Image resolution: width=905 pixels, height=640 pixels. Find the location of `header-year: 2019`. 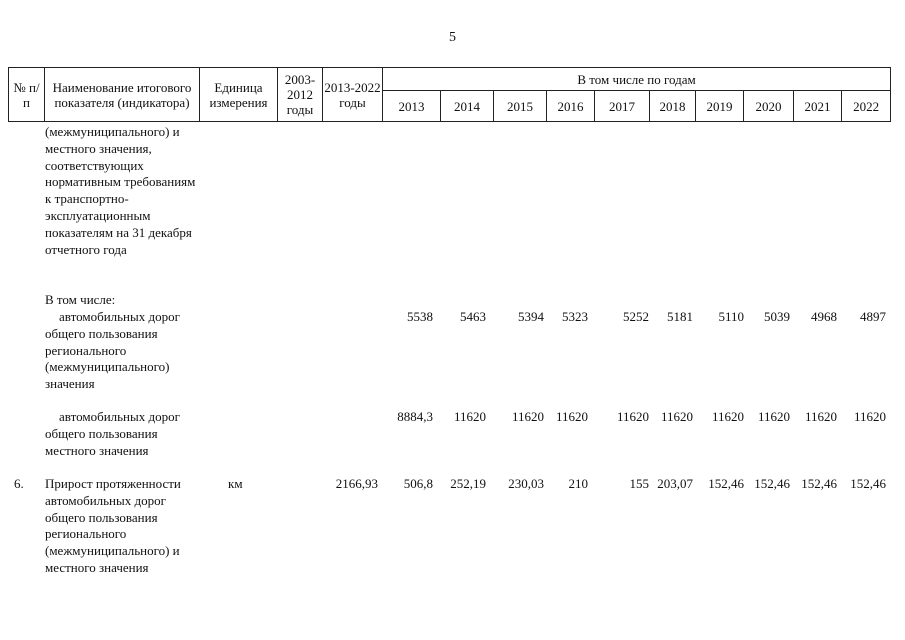

header-year: 2019 is located at coordinates (719, 106).